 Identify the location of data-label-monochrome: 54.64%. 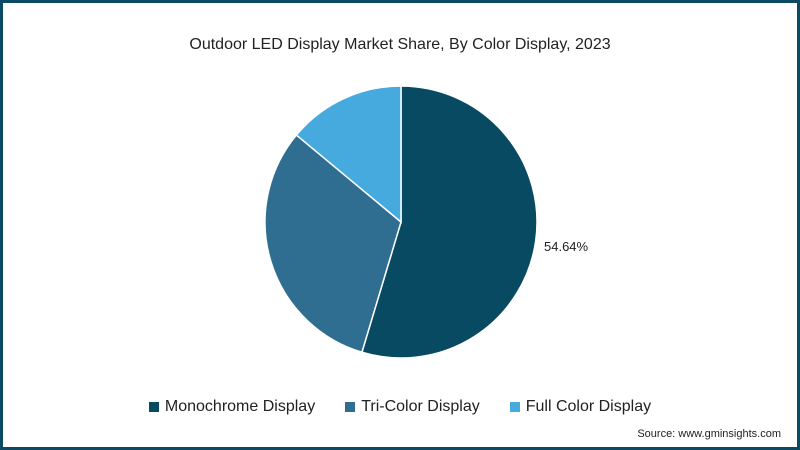
(566, 246).